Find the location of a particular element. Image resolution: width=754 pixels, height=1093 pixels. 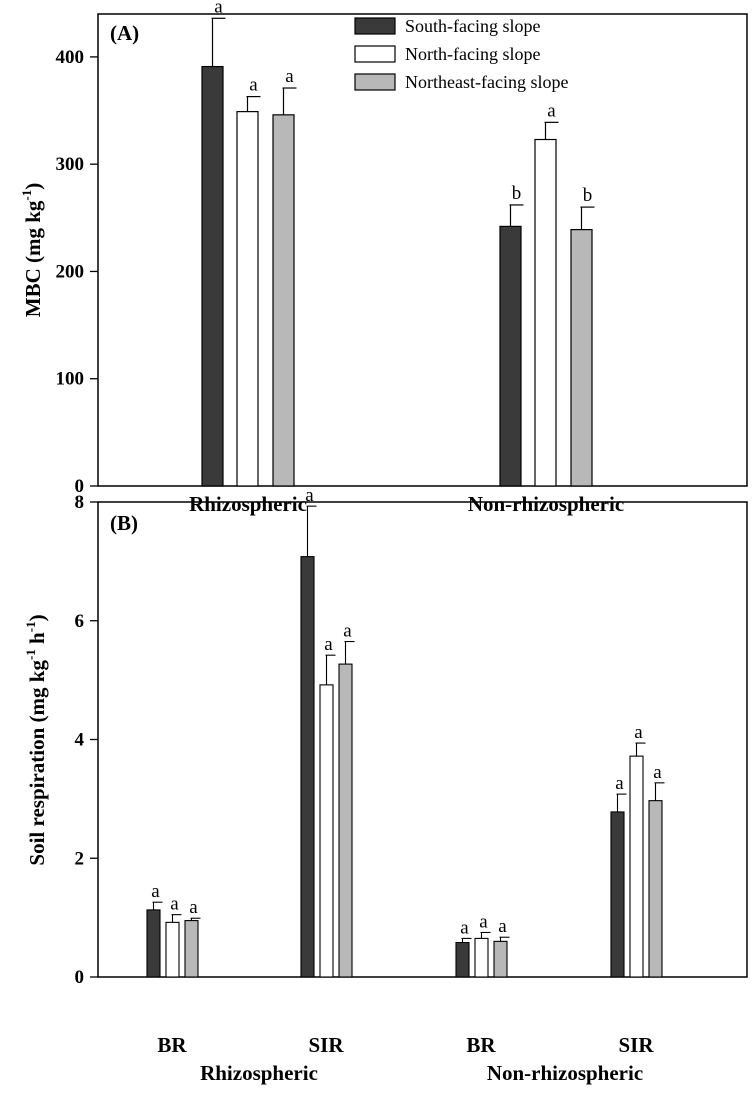

panel-b-group-labels: Rhizospheric Non-rhizospheric is located at coordinates (421, 1073).